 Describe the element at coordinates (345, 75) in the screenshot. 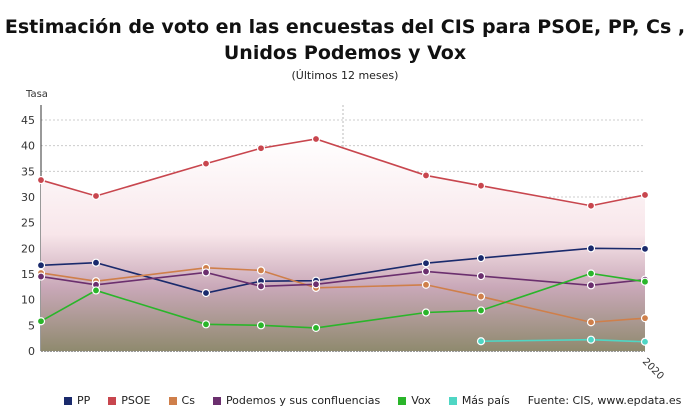

I see `chart-subtitle: (Últimos 12 meses)` at that location.